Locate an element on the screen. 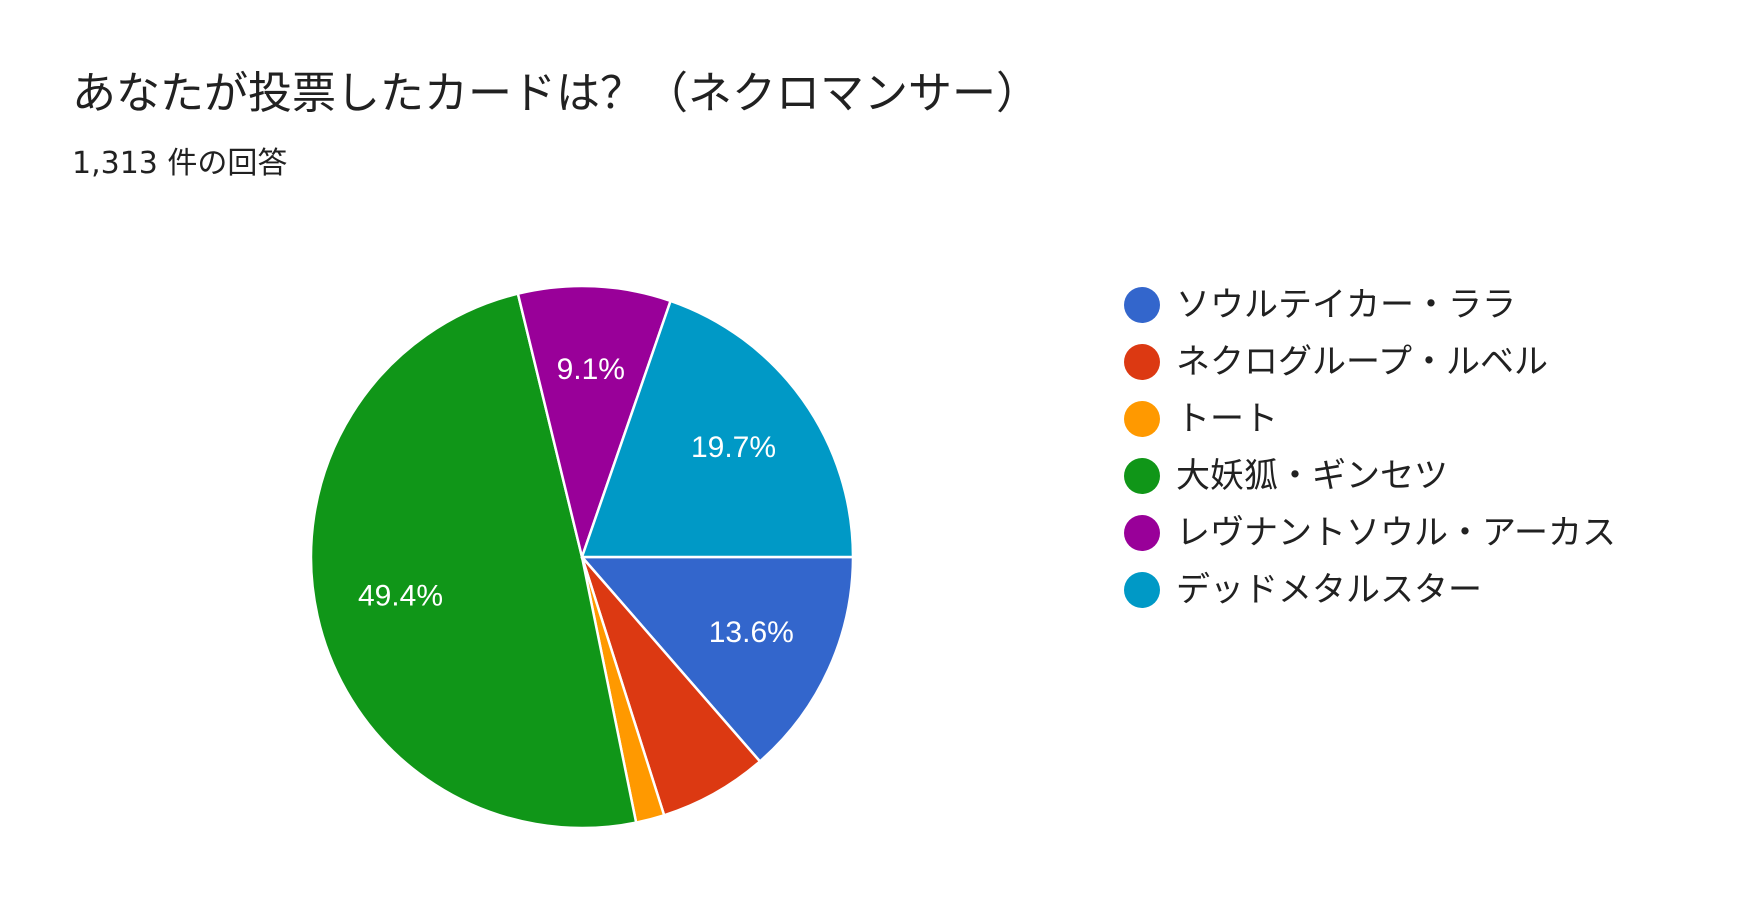 This screenshot has width=1752, height=924. legend-label: 大妖狐・ギンセツ is located at coordinates (1312, 475).